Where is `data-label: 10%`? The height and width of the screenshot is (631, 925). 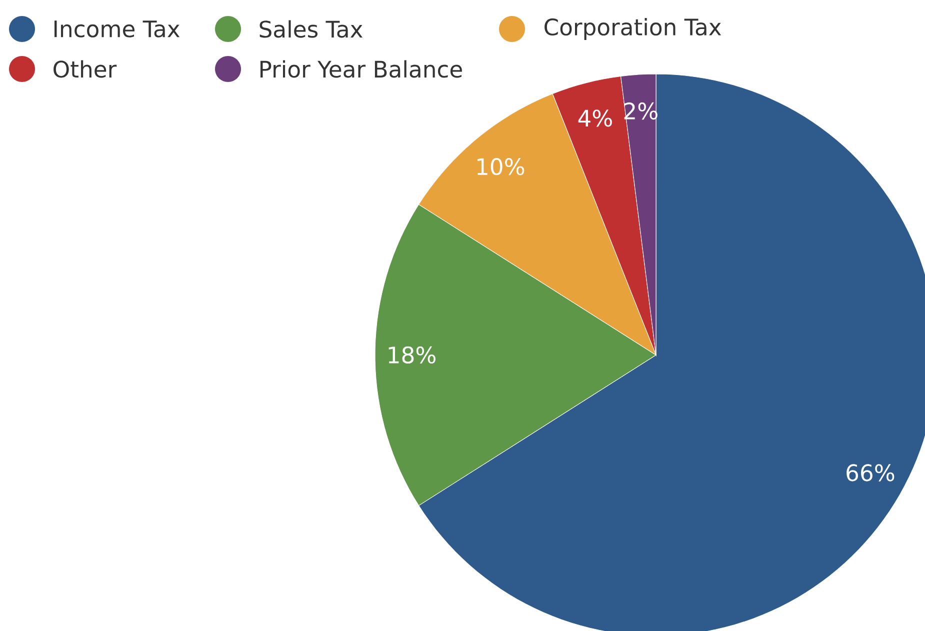 data-label: 10% is located at coordinates (500, 167).